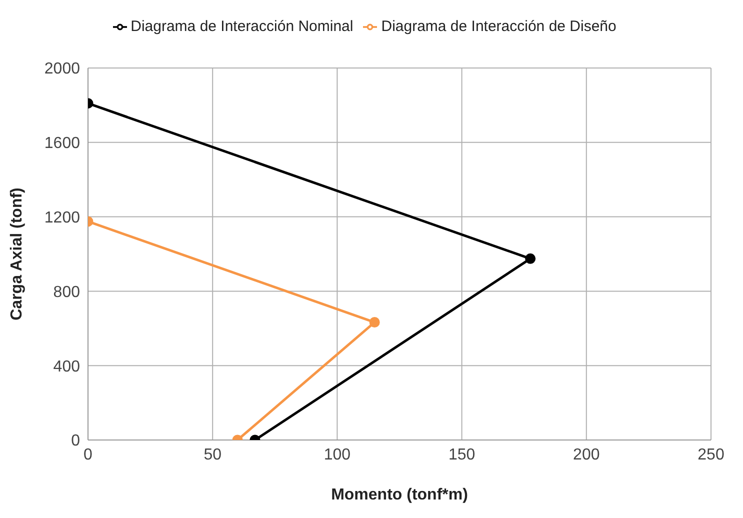 The width and height of the screenshot is (743, 518). Describe the element at coordinates (62, 69) in the screenshot. I see `y-tick-label: 2000` at that location.